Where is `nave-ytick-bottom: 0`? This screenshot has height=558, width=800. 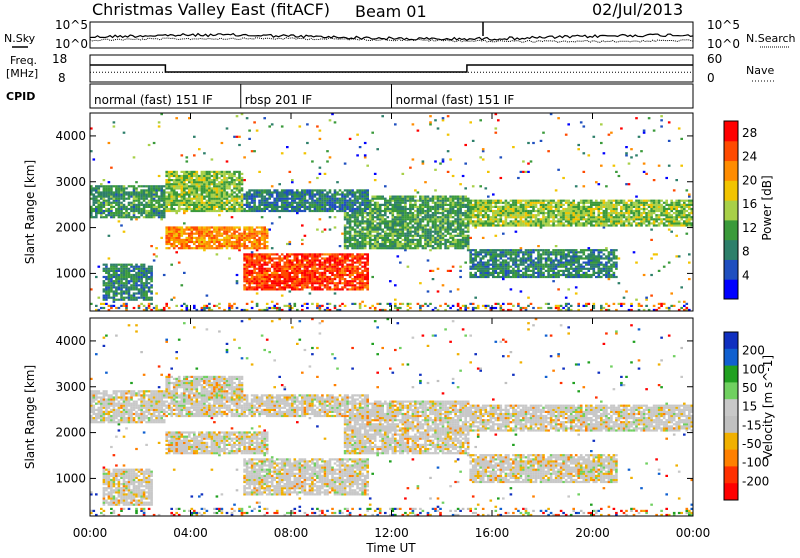 nave-ytick-bottom: 0 is located at coordinates (711, 78).